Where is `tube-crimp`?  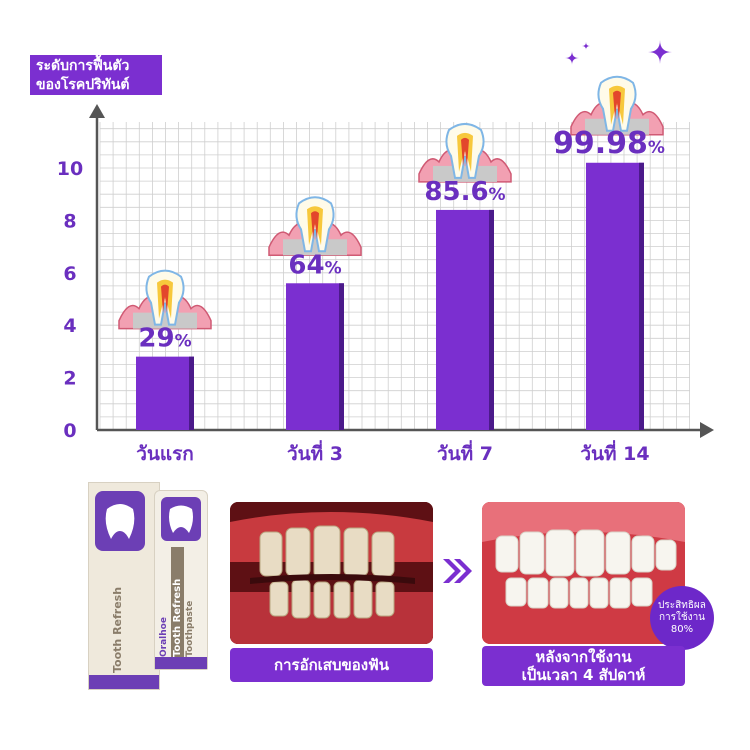 tube-crimp is located at coordinates (181, 663).